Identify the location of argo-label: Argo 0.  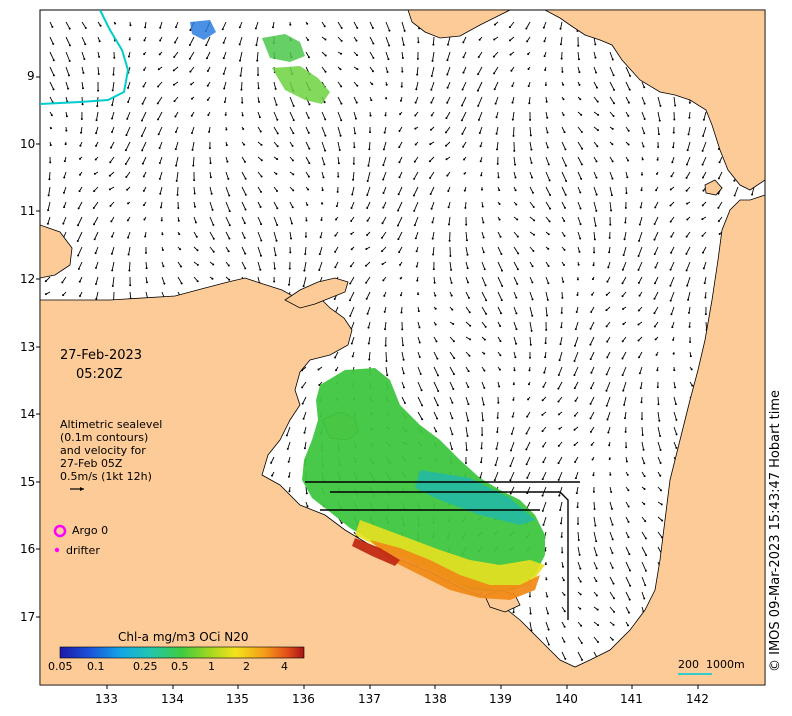
(90, 530).